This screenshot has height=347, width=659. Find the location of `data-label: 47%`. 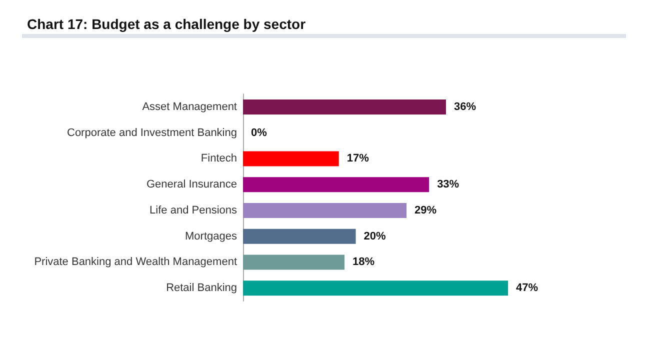

data-label: 47% is located at coordinates (527, 288).